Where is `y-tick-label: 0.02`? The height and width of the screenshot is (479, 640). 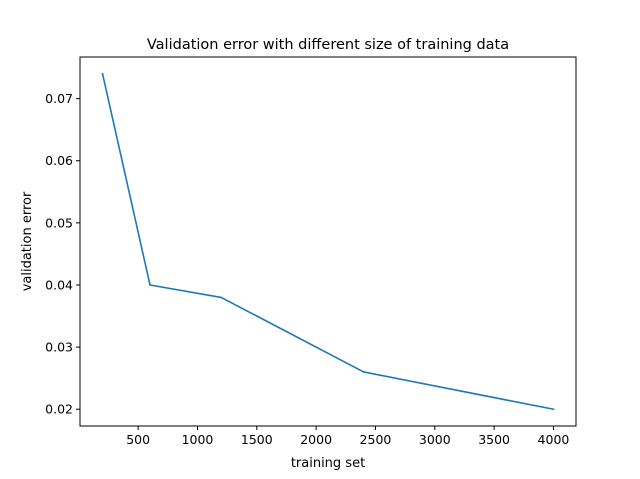 y-tick-label: 0.02 is located at coordinates (59, 409).